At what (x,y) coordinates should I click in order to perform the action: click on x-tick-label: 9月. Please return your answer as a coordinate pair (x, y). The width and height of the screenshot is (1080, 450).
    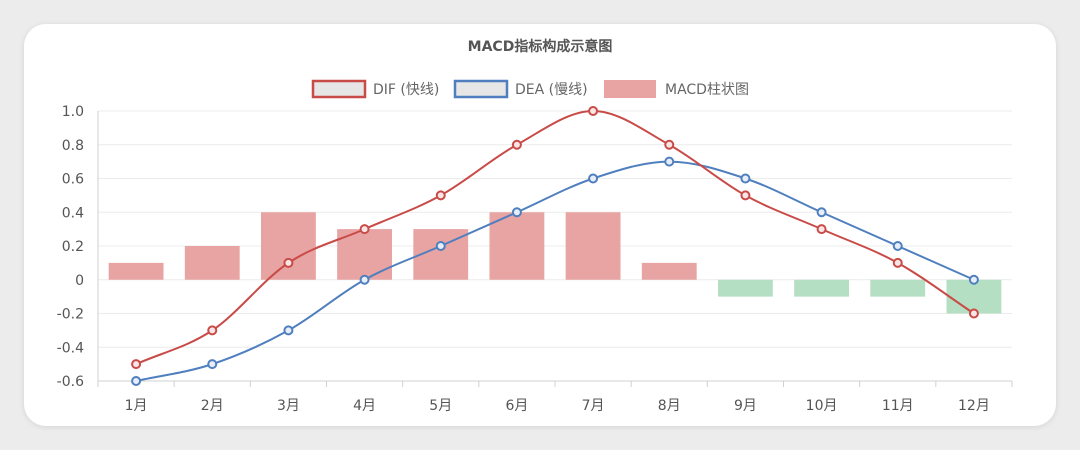
    Looking at the image, I should click on (745, 406).